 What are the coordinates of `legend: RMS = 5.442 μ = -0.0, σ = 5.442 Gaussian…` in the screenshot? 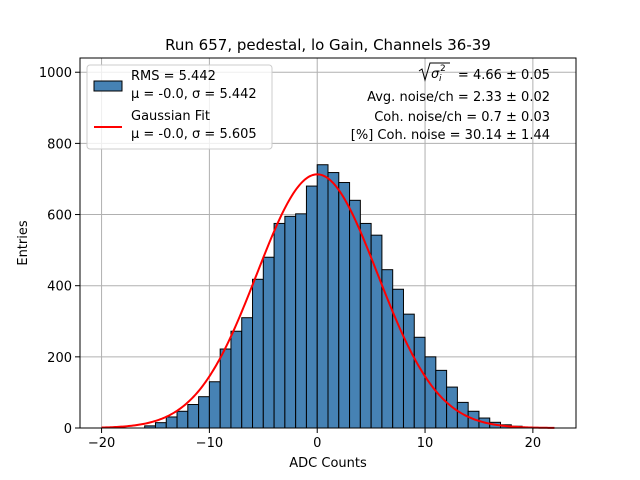 It's located at (179, 107).